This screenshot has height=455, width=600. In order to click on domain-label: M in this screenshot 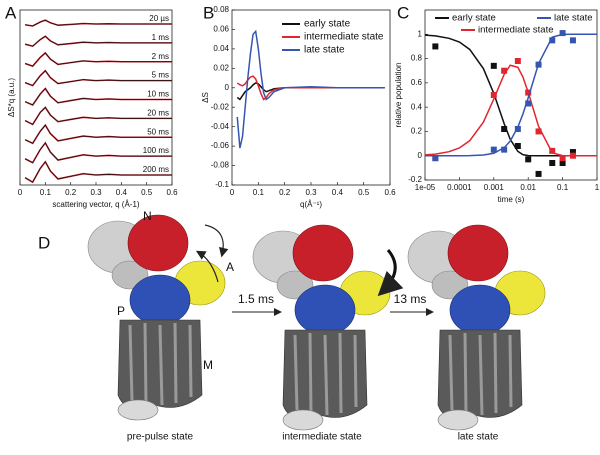, I will do `click(208, 365)`.